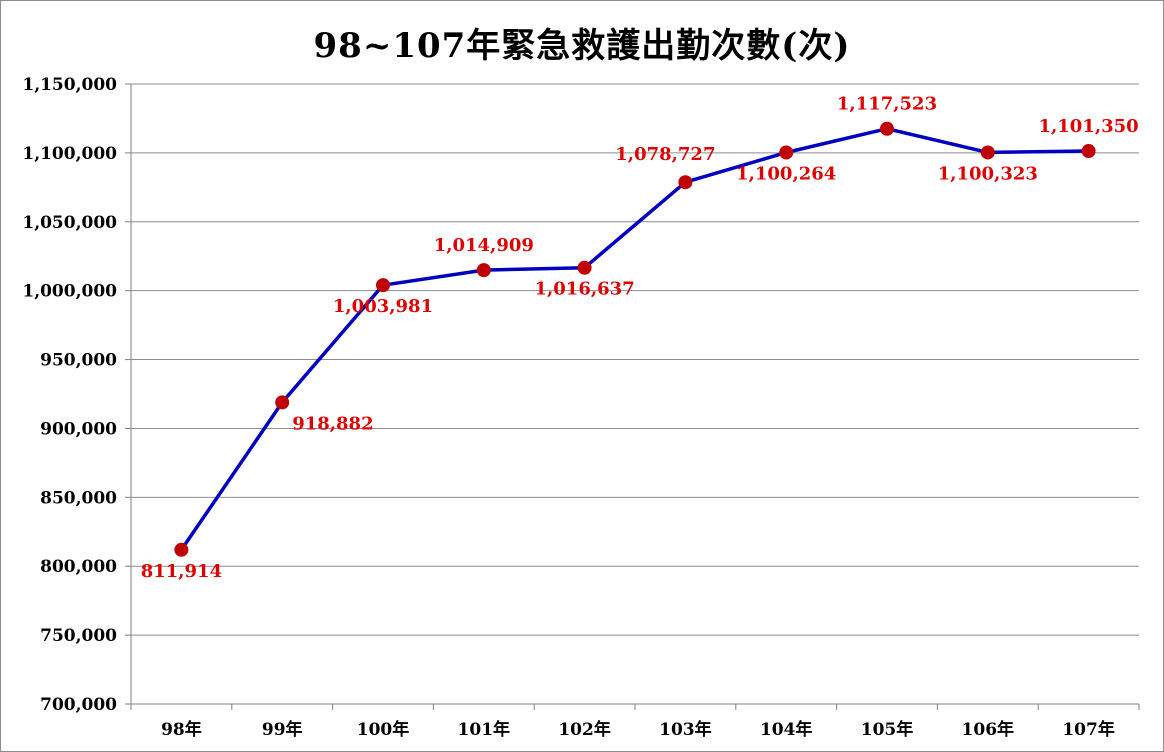 The image size is (1164, 752). I want to click on y-tick-label: 1,100,000, so click(69, 154).